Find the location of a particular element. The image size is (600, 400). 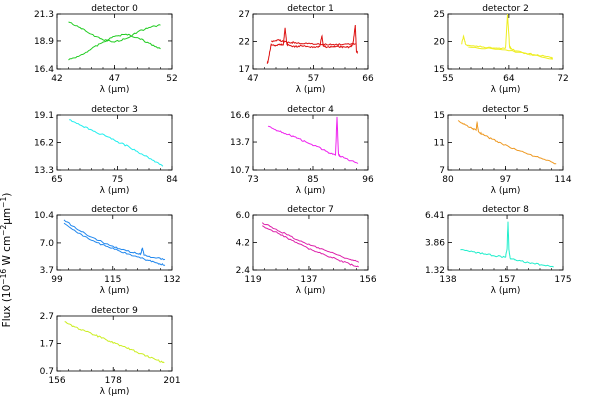

x-tick-label: 137 is located at coordinates (308, 280).